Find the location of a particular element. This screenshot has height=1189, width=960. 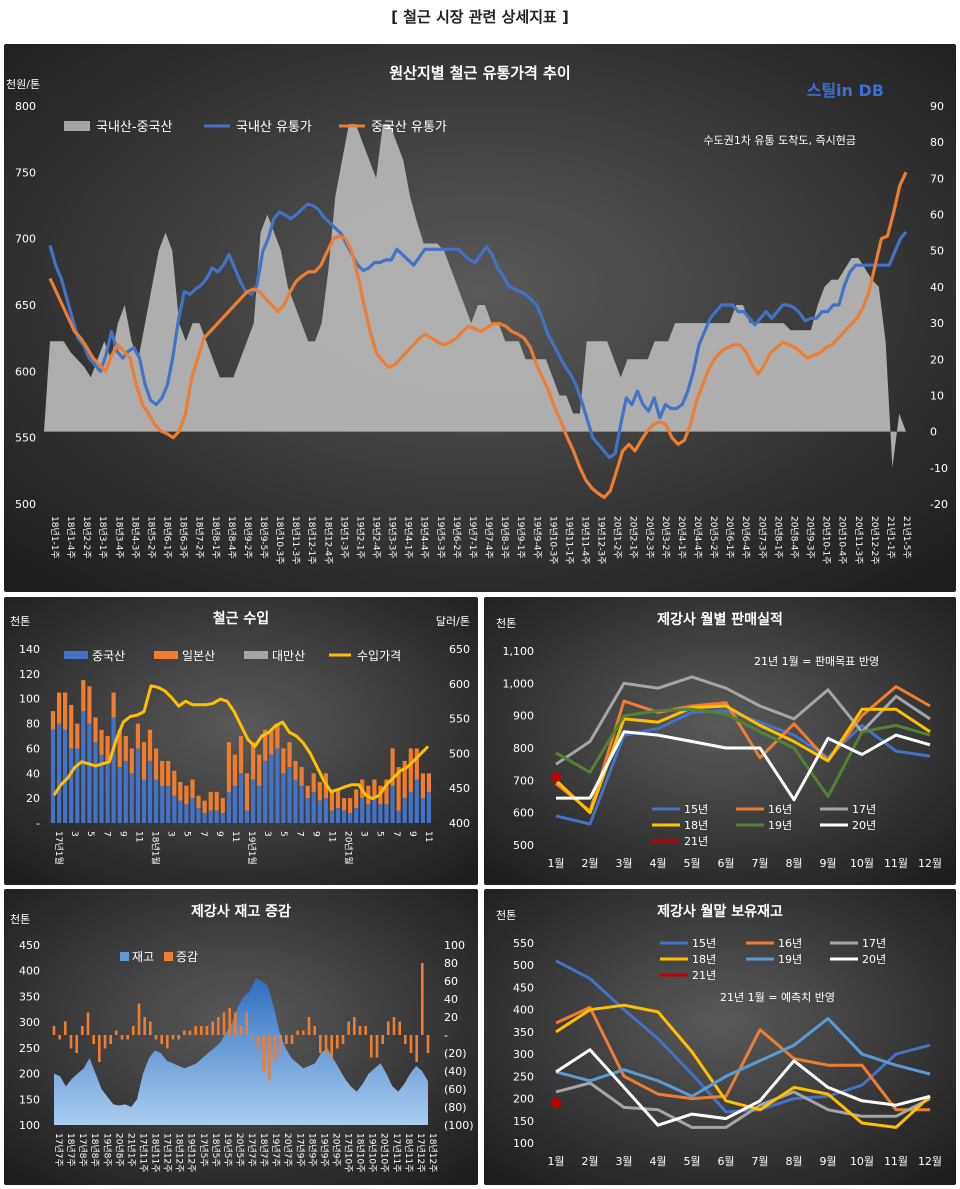

x-tick-label: 11 is located at coordinates (235, 836).